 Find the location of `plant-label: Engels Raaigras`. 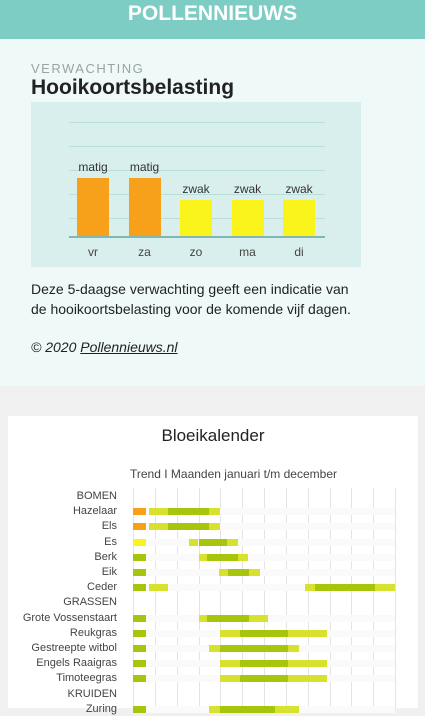

plant-label: Engels Raaigras is located at coordinates (76, 663).